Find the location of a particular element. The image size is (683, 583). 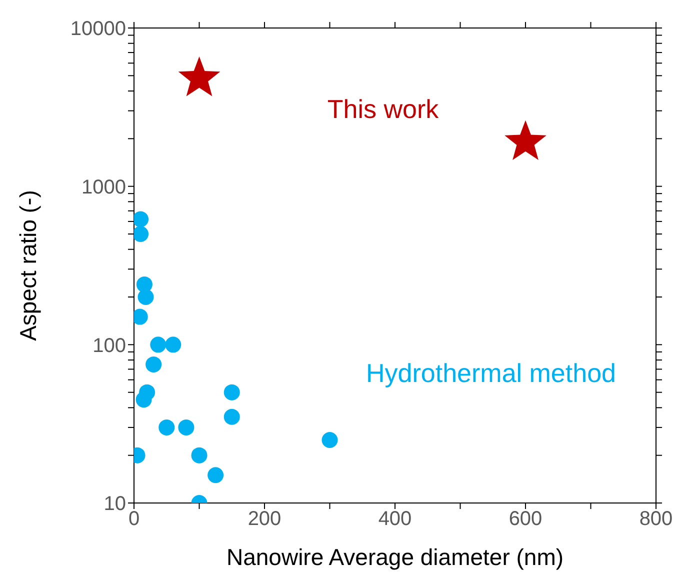

x-tick-label: 800 is located at coordinates (656, 519).